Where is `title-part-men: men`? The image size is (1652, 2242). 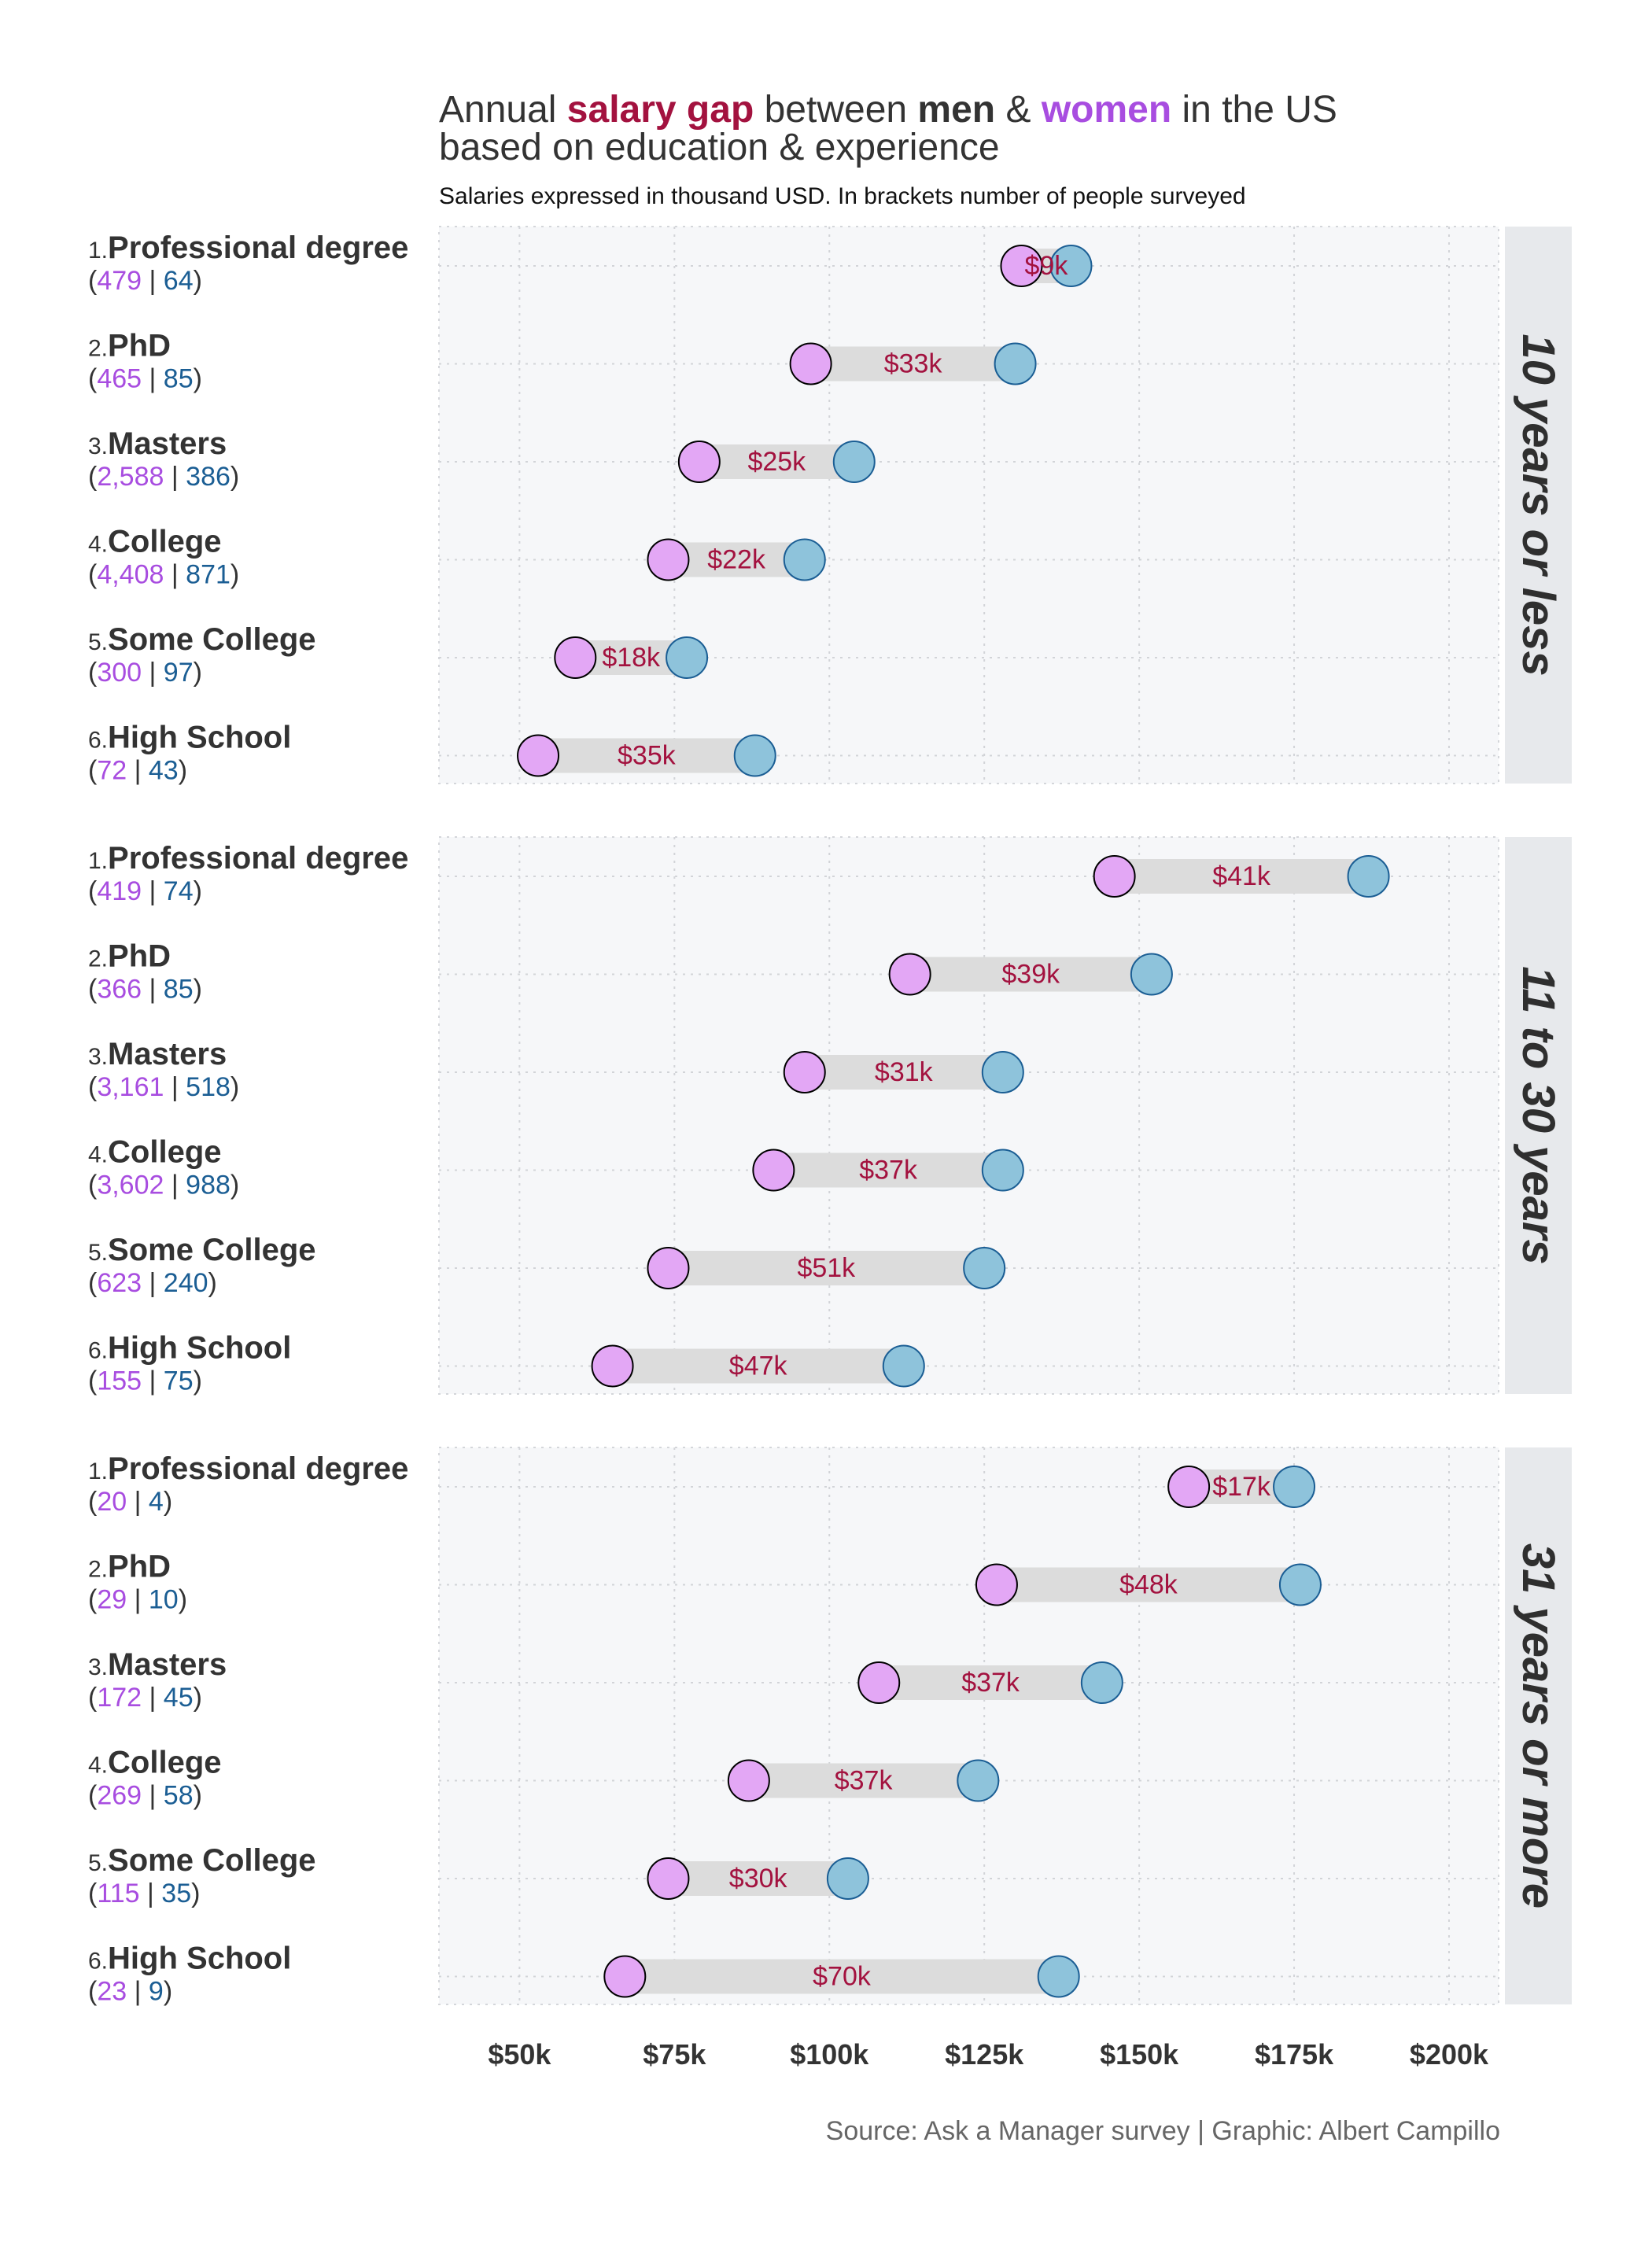
title-part-men: men is located at coordinates (956, 110).